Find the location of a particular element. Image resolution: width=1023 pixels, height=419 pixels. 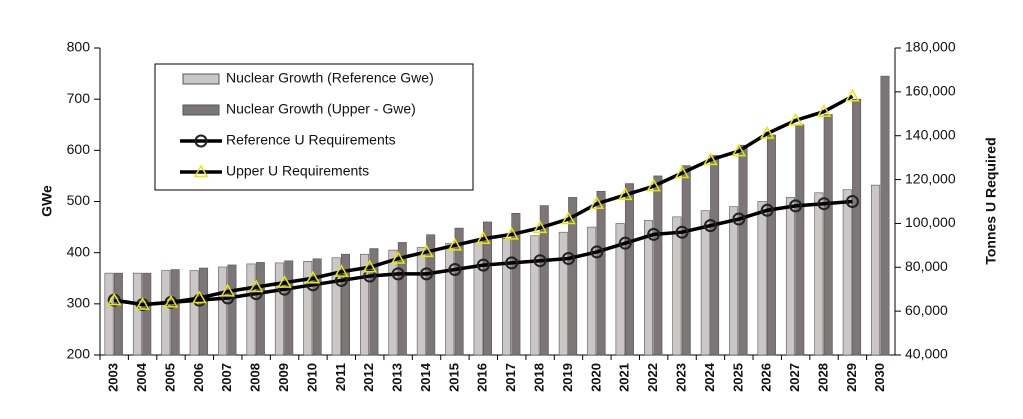

y-tick-label: 400 is located at coordinates (79, 251).